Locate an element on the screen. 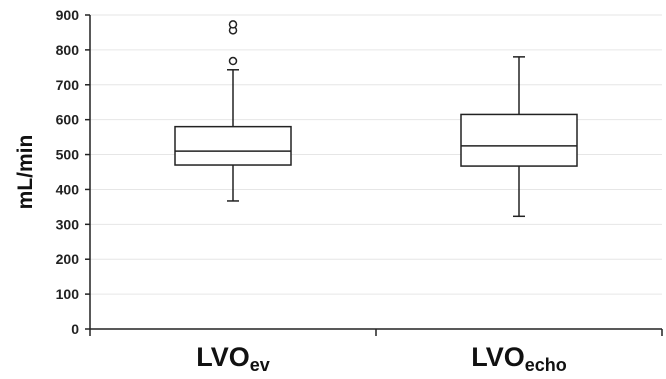 This screenshot has width=666, height=379. y-tick-label: 100 is located at coordinates (68, 294).